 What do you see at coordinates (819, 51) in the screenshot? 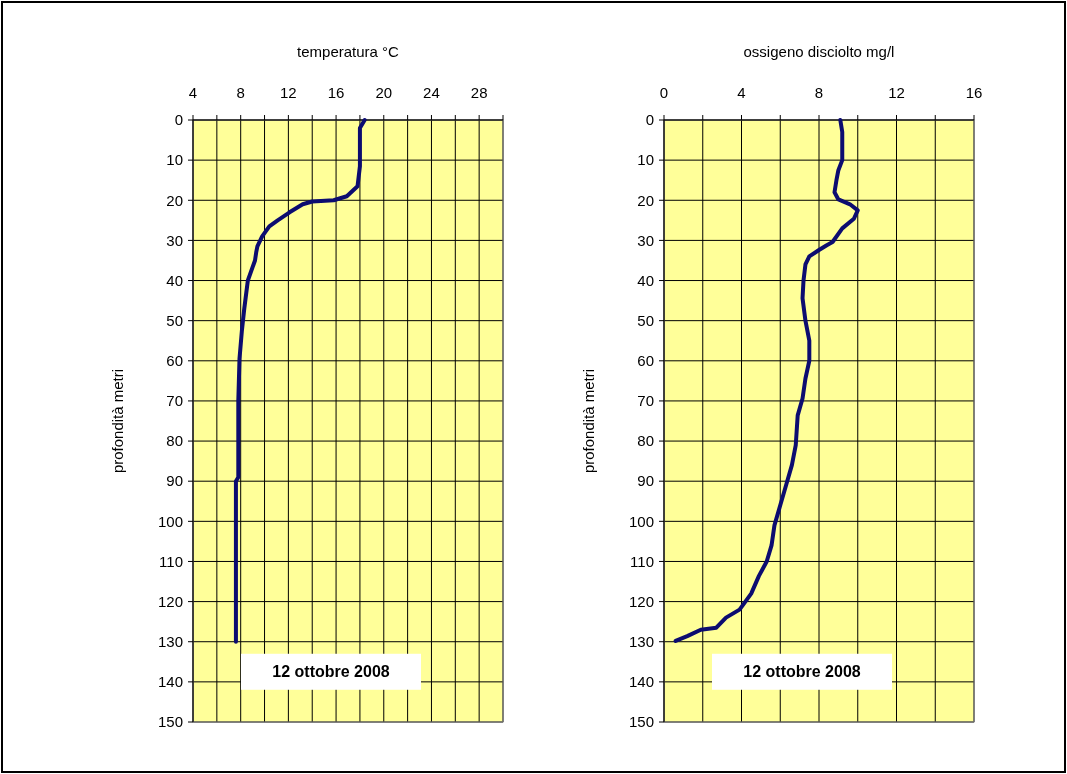
I see `x-axis-title: ossigeno disciolto mg/l` at bounding box center [819, 51].